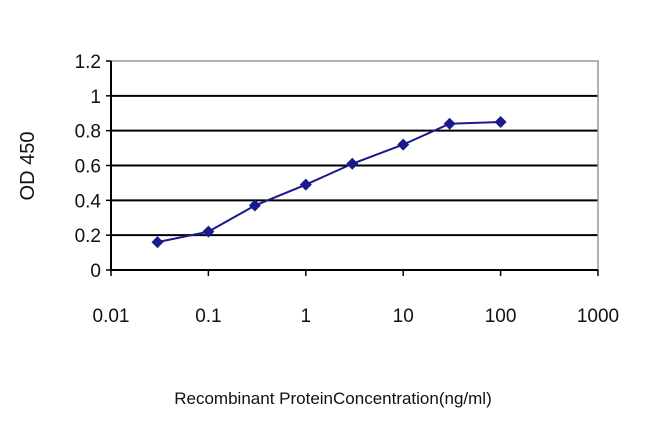 Image resolution: width=650 pixels, height=432 pixels. Describe the element at coordinates (88, 167) in the screenshot. I see `y-tick-label: 0.6` at that location.